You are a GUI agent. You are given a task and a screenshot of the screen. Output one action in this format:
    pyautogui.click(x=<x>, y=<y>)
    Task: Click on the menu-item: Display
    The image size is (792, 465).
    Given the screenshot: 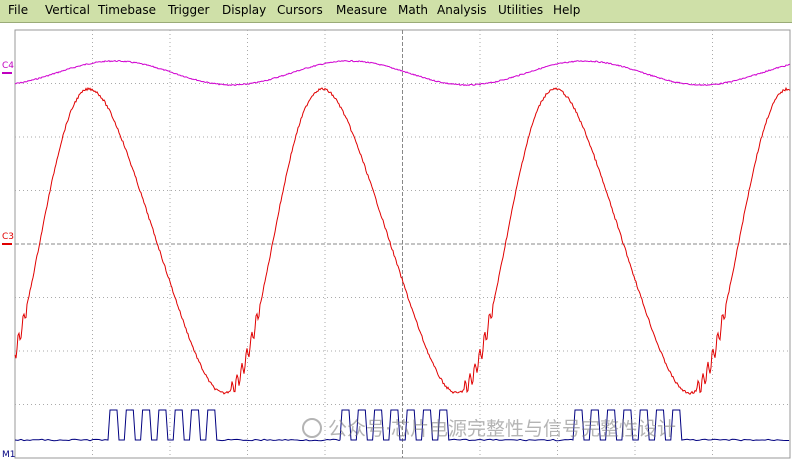 What is the action you would take?
    pyautogui.click(x=244, y=10)
    